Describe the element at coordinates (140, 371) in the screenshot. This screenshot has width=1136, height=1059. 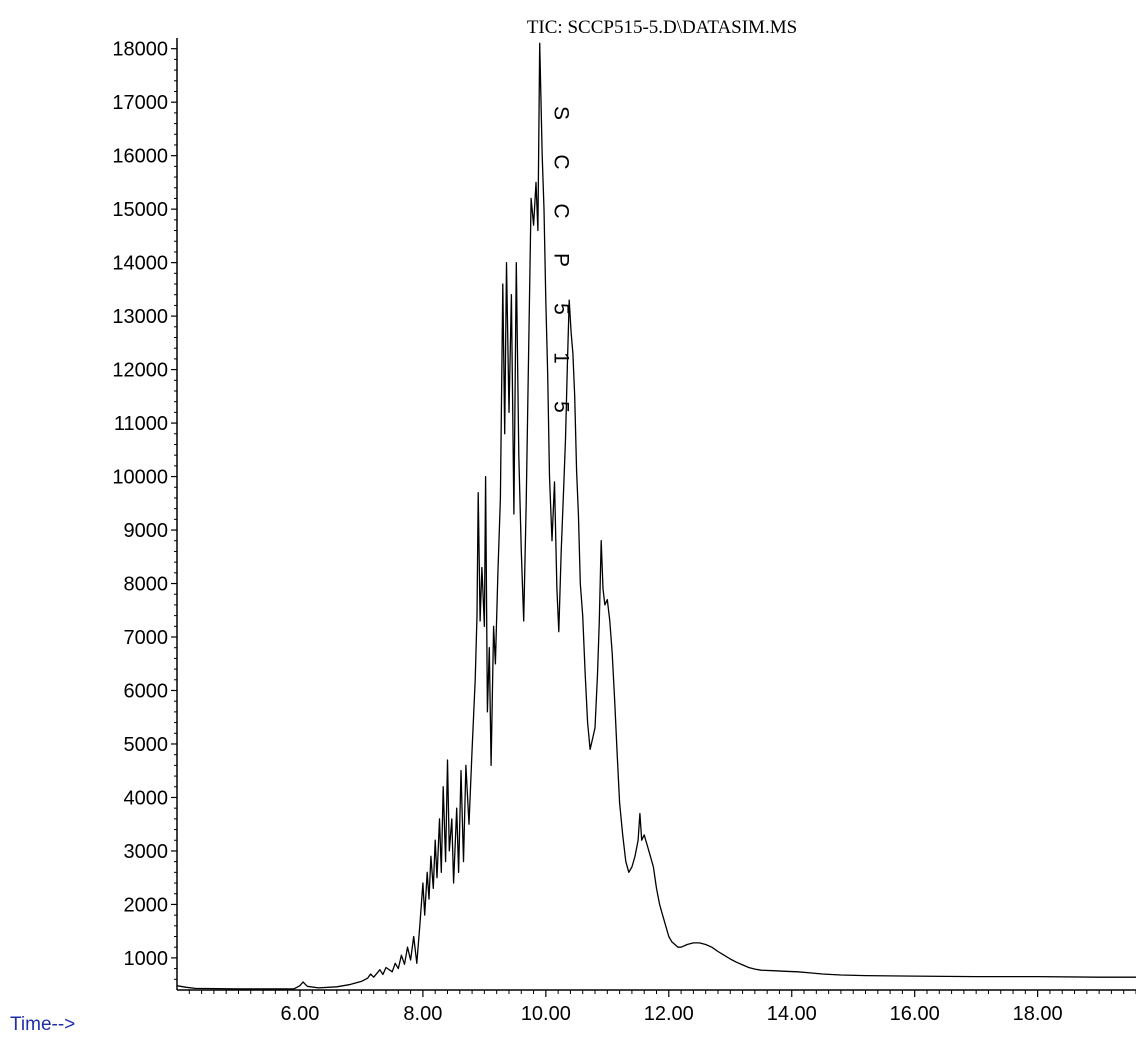
I see `y-tick-label: 12000` at that location.